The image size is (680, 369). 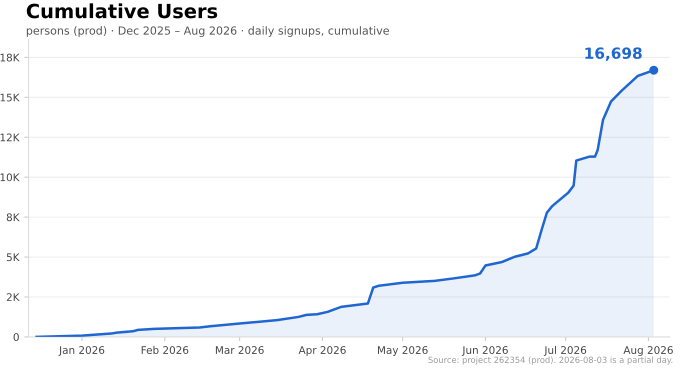 What do you see at coordinates (240, 350) in the screenshot?
I see `x-tick-label: Mar 2026` at bounding box center [240, 350].